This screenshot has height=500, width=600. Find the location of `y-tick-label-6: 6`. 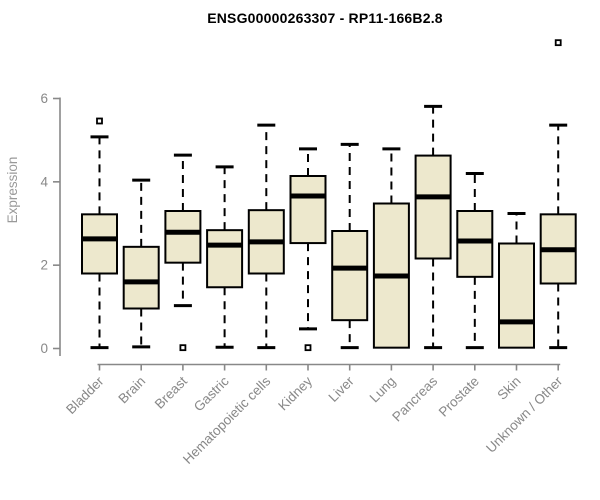

y-tick-label-6: 6 is located at coordinates (44, 98).